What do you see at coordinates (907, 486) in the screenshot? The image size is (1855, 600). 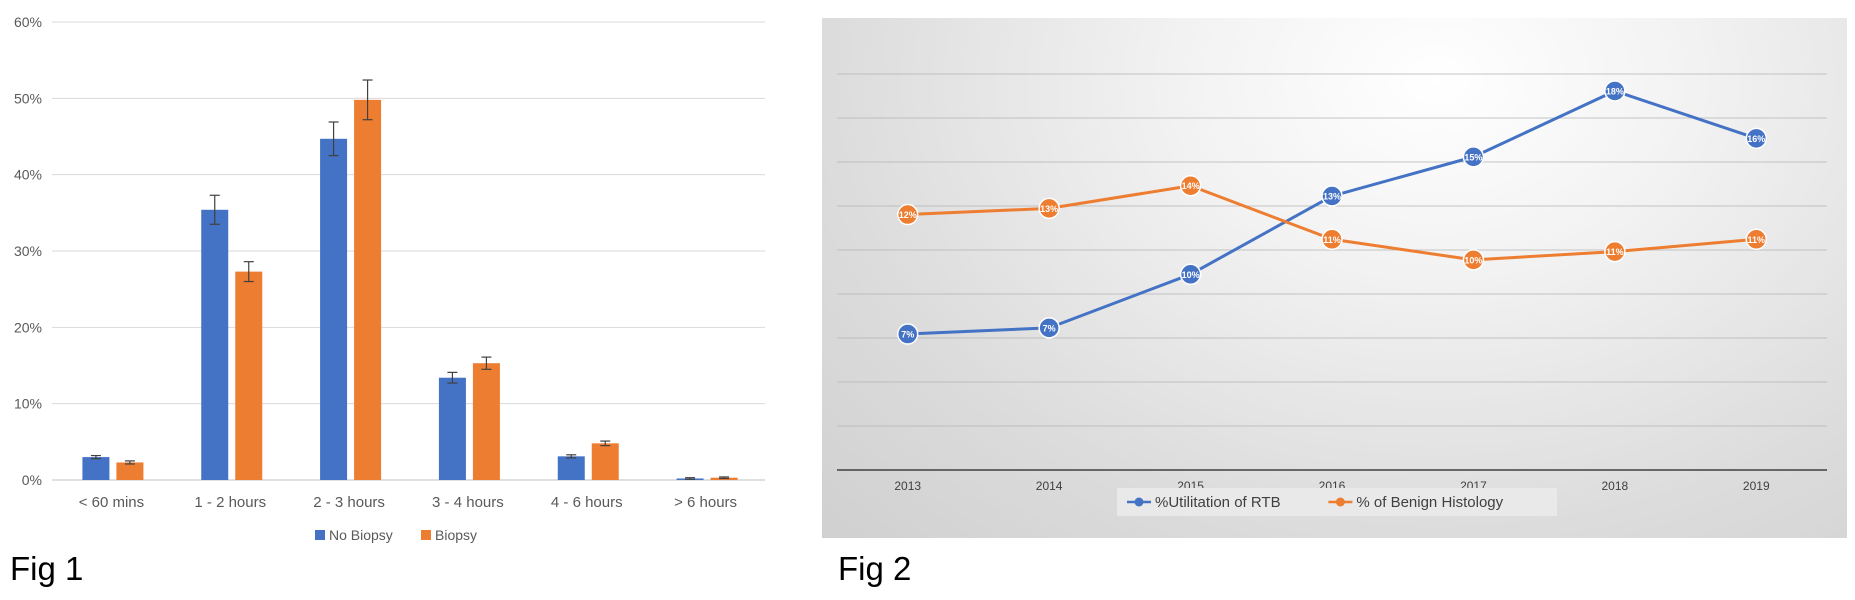 I see `x-tick-label: 2013` at bounding box center [907, 486].